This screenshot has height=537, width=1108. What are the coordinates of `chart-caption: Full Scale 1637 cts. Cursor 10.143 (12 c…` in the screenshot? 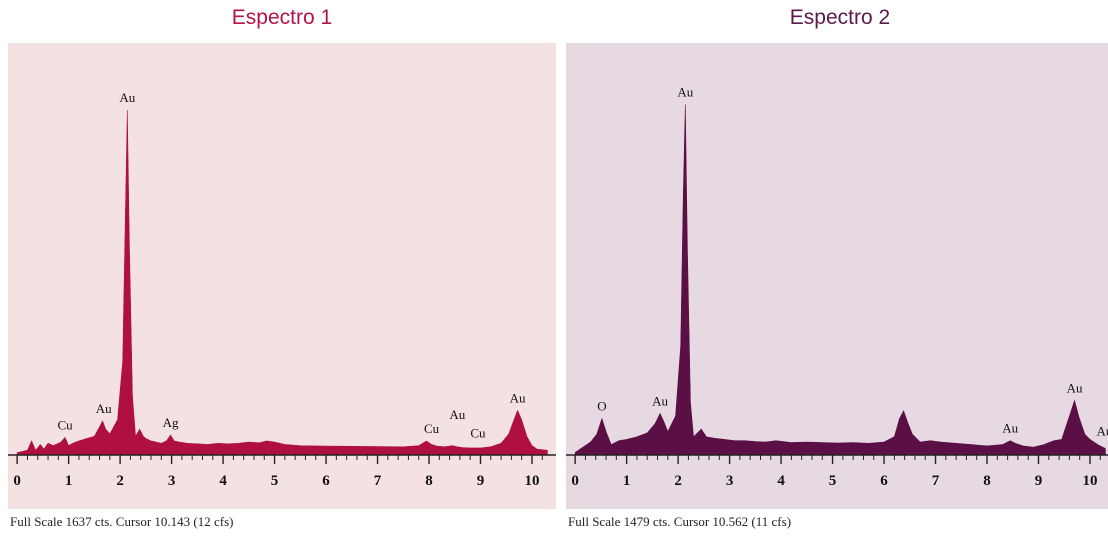 It's located at (122, 521).